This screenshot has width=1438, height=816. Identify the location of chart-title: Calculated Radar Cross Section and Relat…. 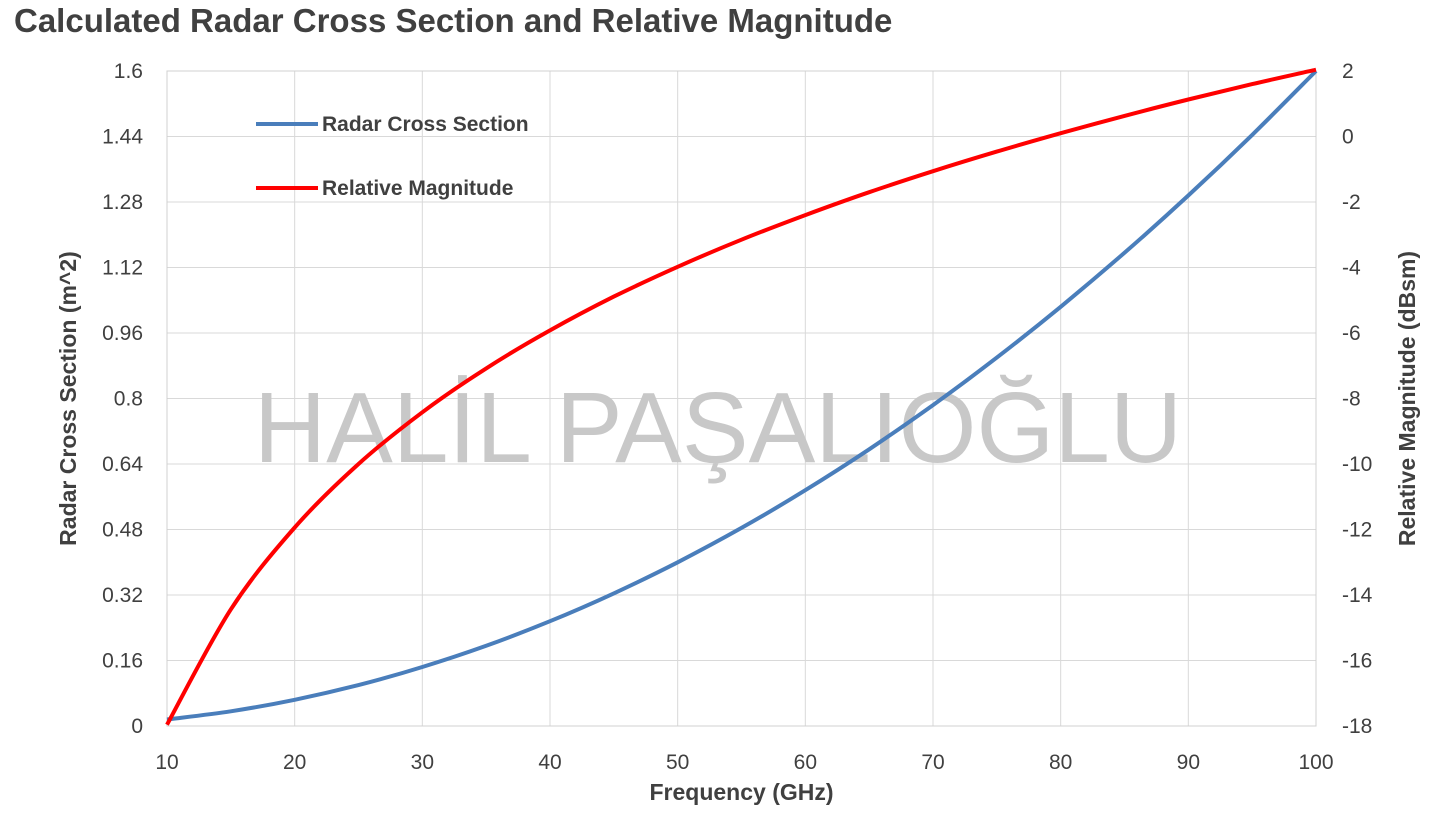
(453, 20).